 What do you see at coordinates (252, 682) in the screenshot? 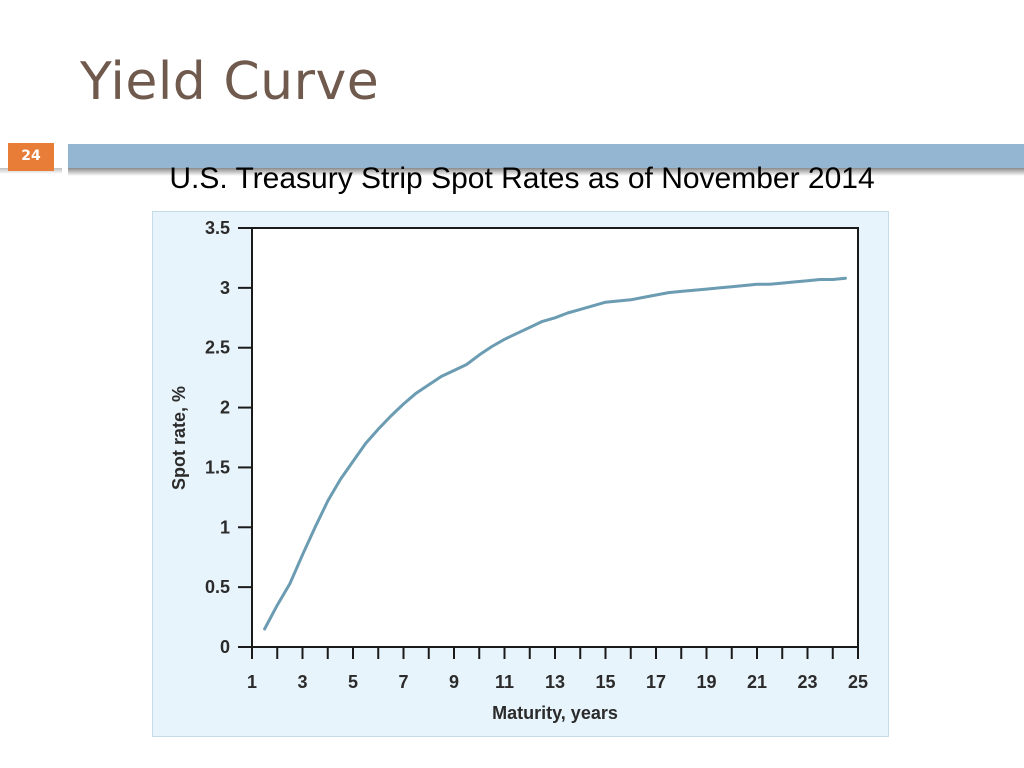
I see `x-tick-label: 1` at bounding box center [252, 682].